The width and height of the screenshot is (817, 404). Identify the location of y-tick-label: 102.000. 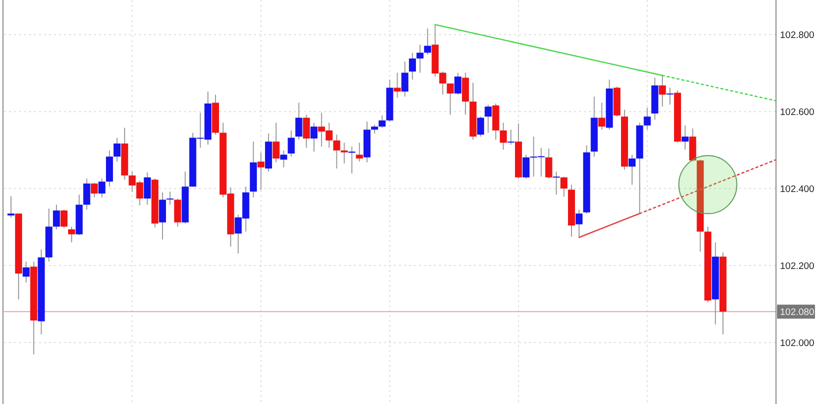
(797, 343).